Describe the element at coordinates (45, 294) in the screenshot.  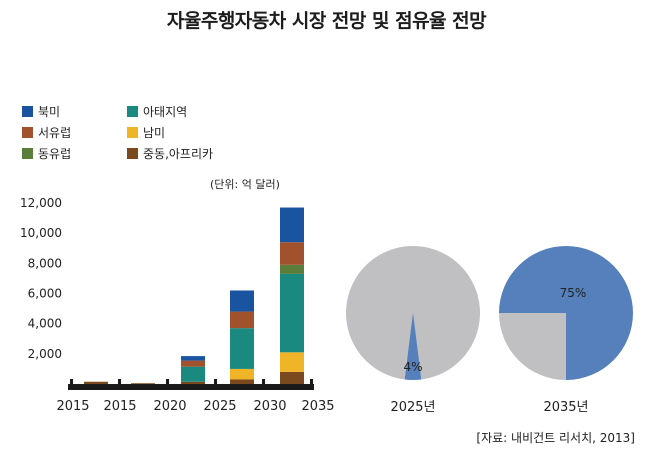
I see `y-tick-label: 6,000` at that location.